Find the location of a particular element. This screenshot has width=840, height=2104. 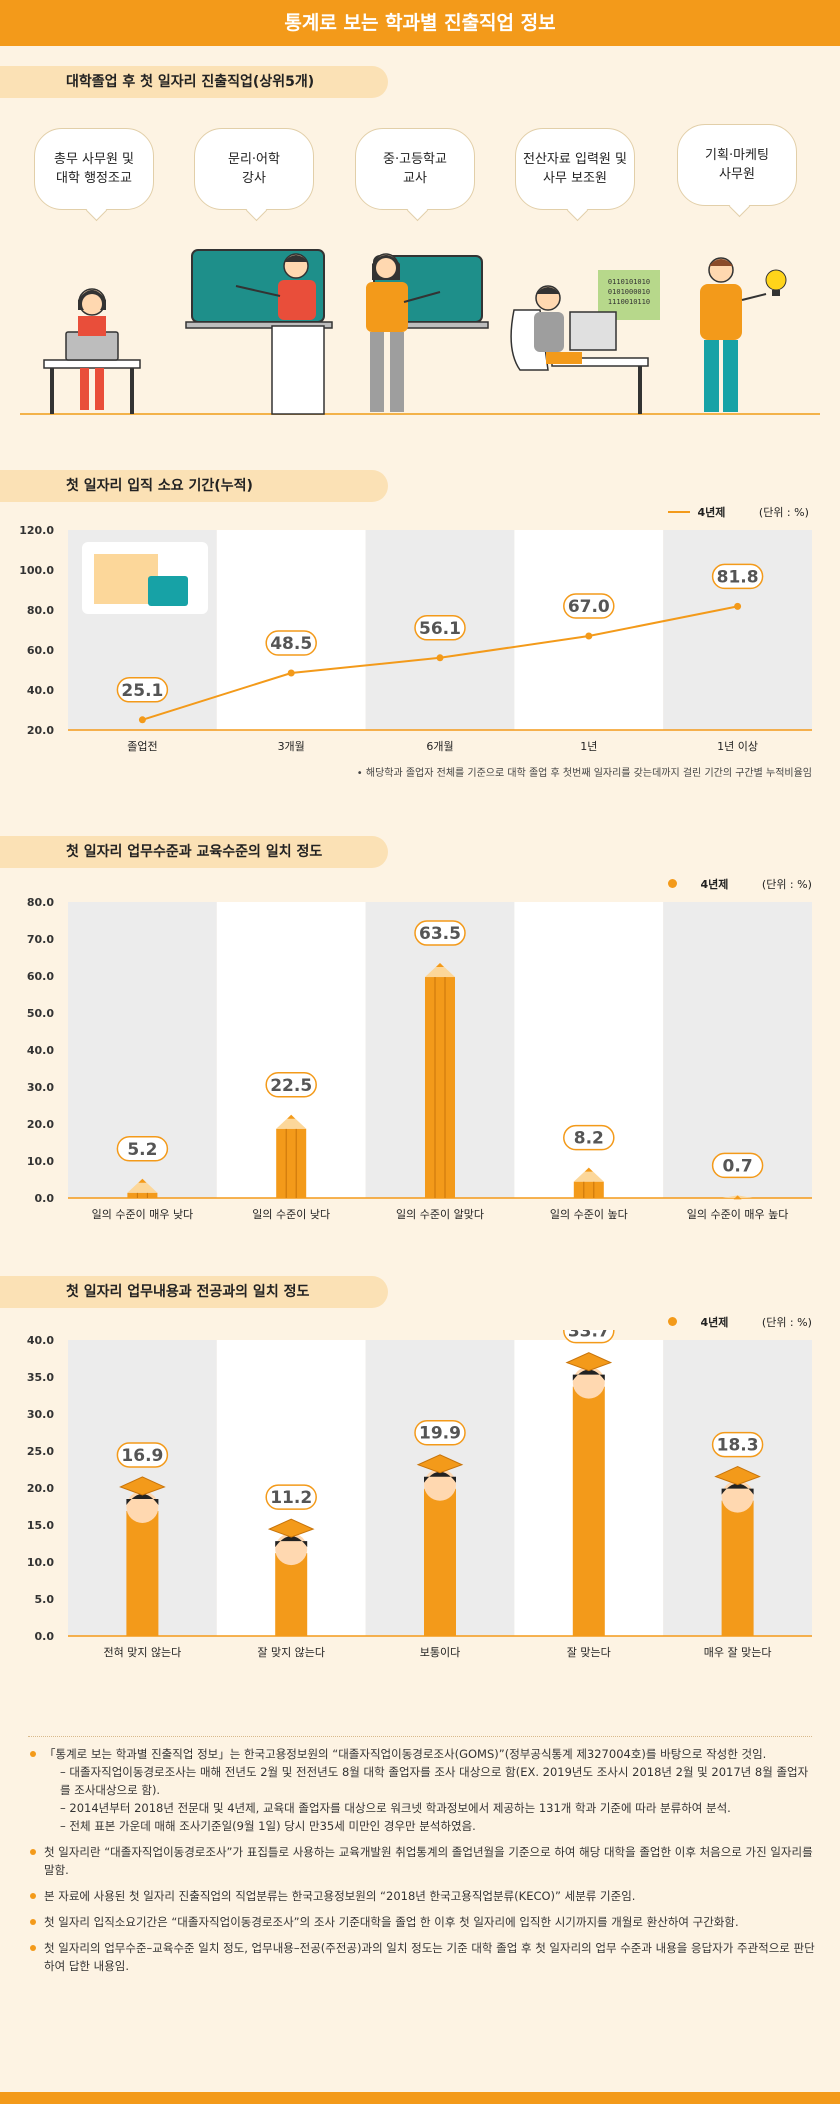

value-label: 81.8 is located at coordinates (738, 577).